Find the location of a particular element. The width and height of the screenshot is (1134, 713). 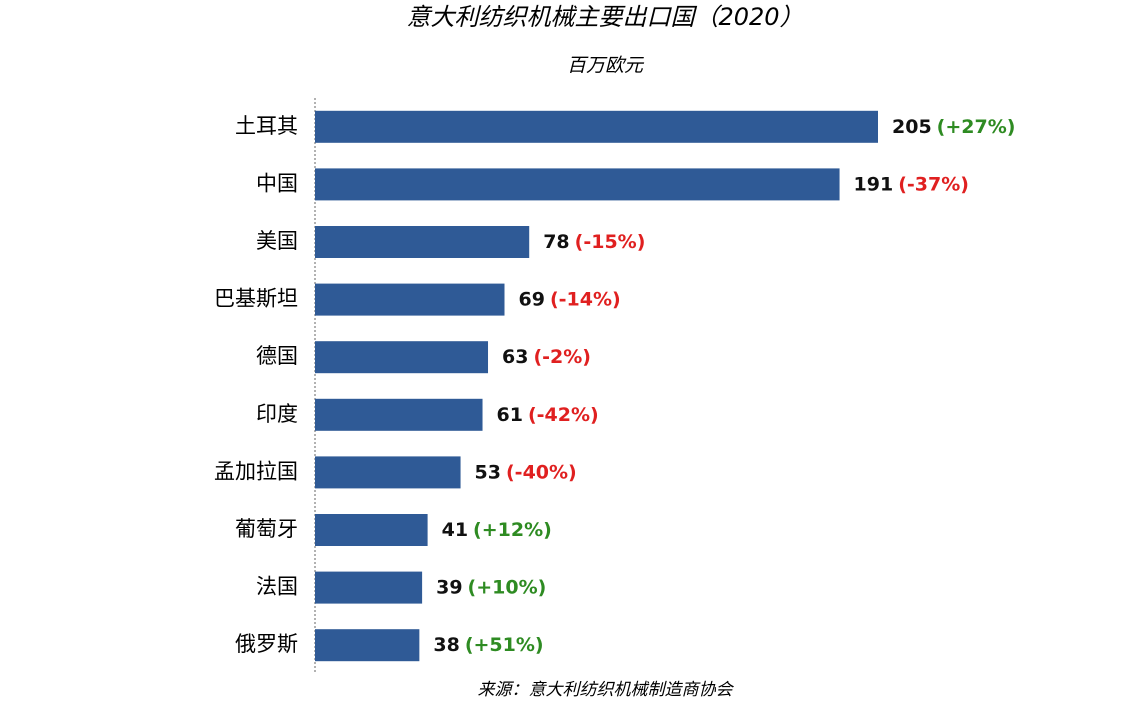

data-label: 61 (-42%) is located at coordinates (548, 414).